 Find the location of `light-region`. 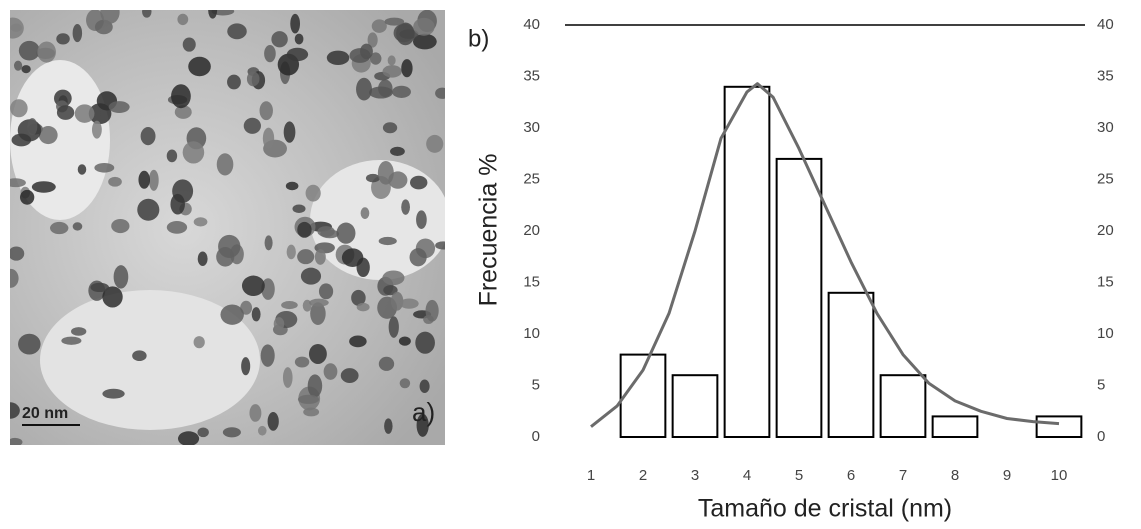

light-region is located at coordinates (60, 140).